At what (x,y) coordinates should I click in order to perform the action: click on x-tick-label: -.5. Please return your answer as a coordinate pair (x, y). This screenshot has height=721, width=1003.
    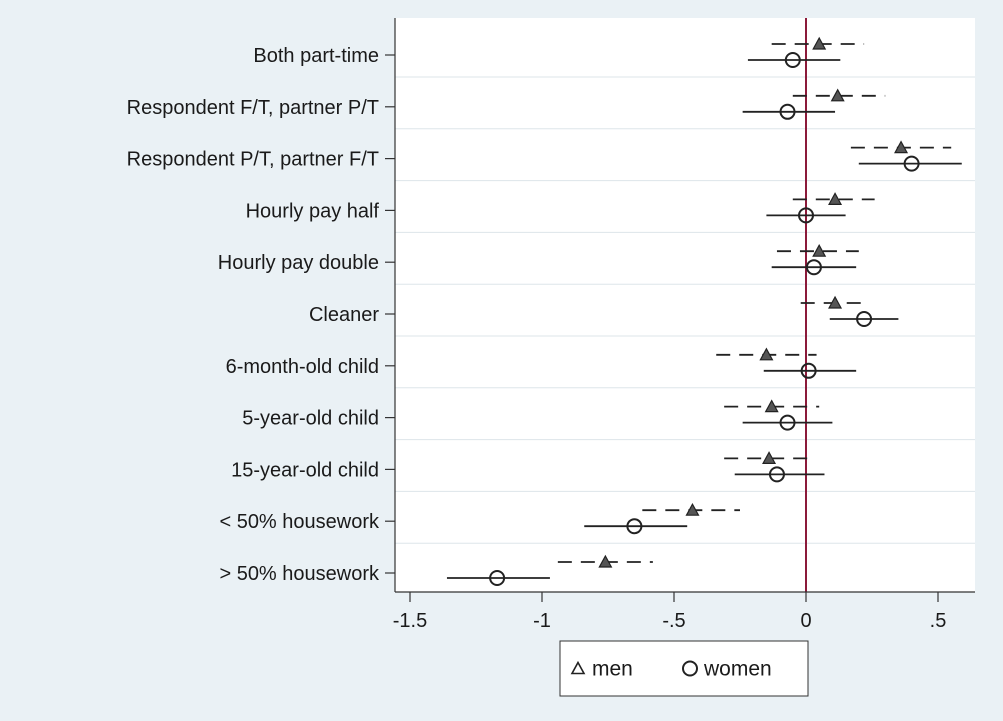
    Looking at the image, I should click on (673, 621).